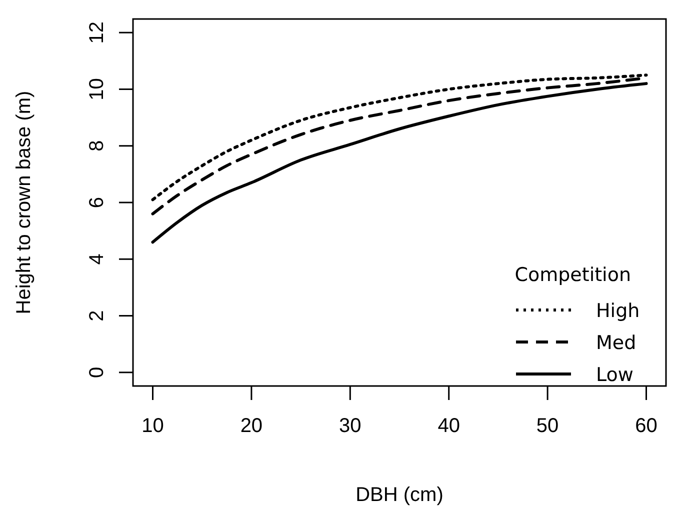 This screenshot has height=509, width=676. Describe the element at coordinates (24, 202) in the screenshot. I see `y-axis-title: Height to crown base (m)` at that location.